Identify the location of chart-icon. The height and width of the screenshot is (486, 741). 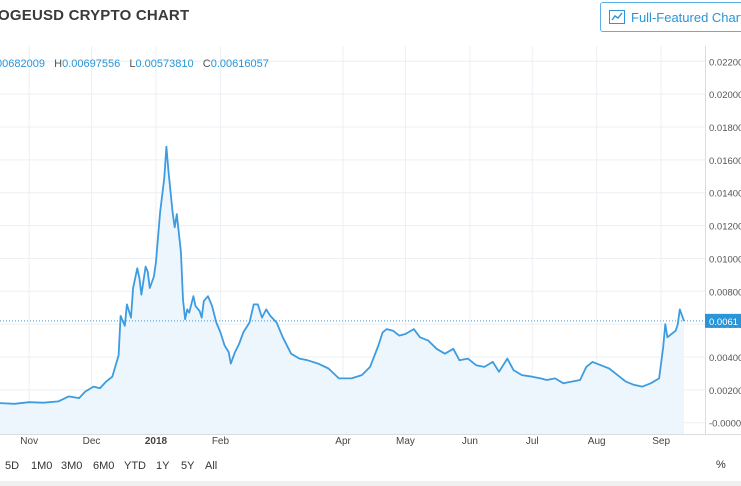
(617, 17).